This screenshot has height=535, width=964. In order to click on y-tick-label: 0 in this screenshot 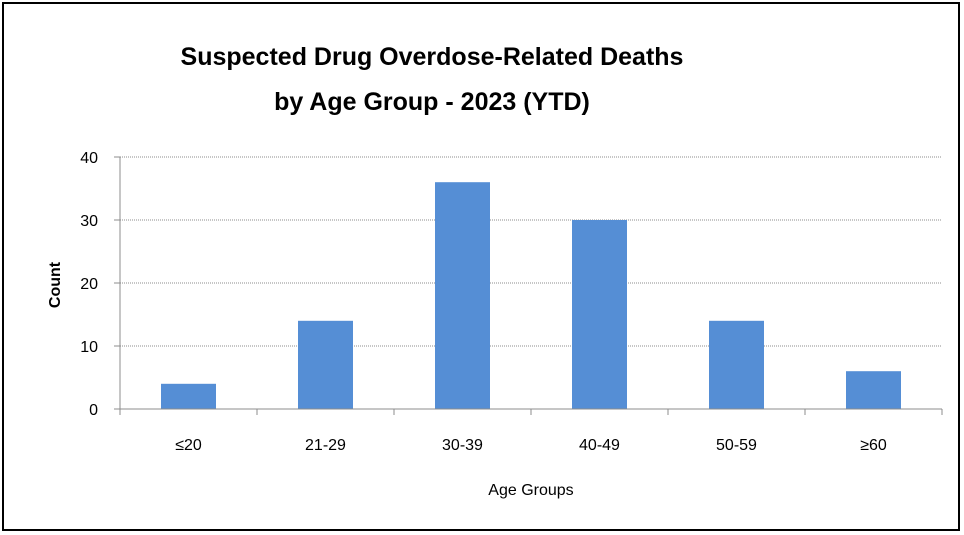, I will do `click(93, 410)`.